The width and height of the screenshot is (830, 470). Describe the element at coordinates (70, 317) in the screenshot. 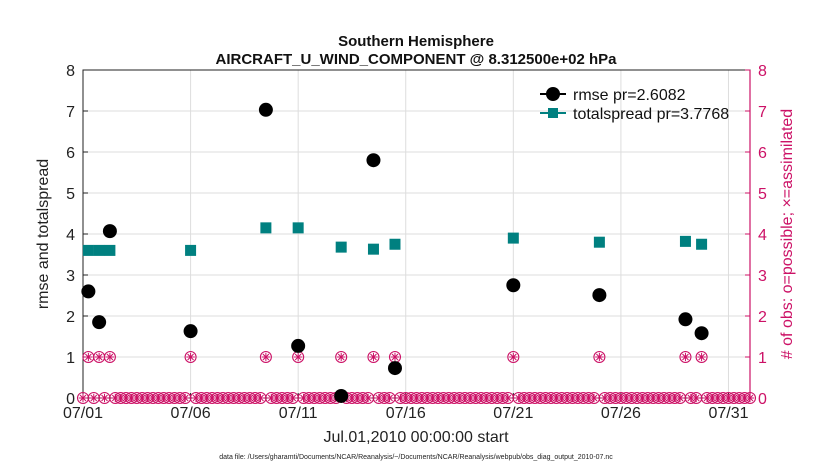

I see `y-tick-label-left-2: 2` at that location.